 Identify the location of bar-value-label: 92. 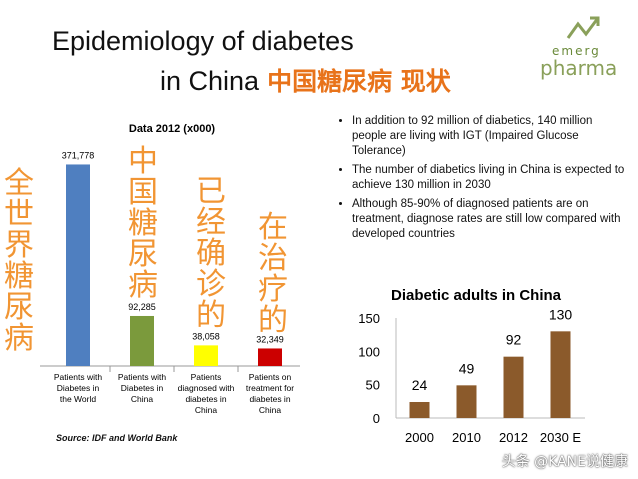
(514, 340).